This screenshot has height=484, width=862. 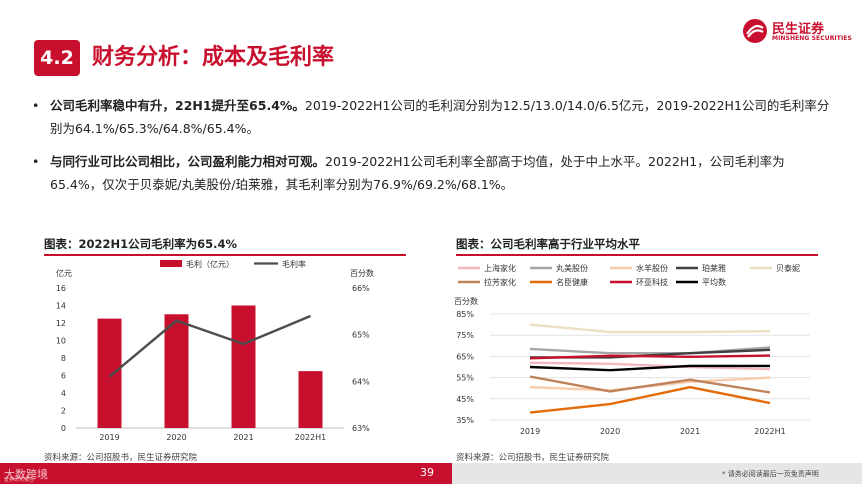 What do you see at coordinates (61, 323) in the screenshot?
I see `chart1-ytick-label: 12` at bounding box center [61, 323].